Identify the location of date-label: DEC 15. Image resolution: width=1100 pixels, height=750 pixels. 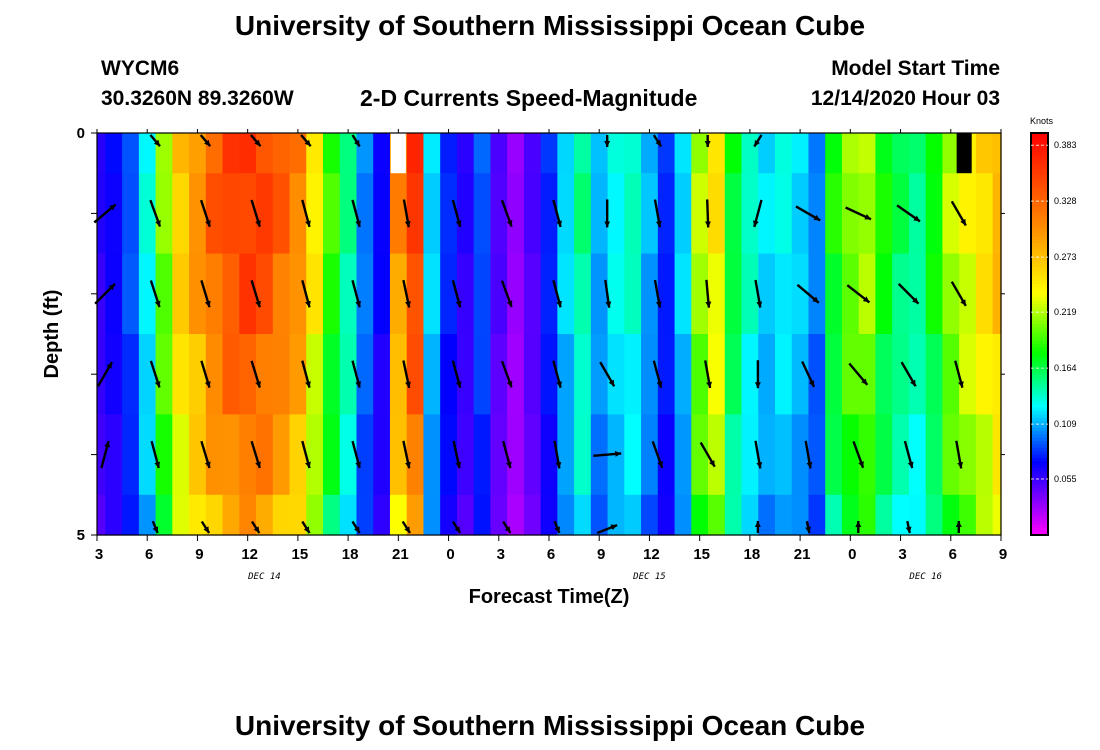
(649, 577).